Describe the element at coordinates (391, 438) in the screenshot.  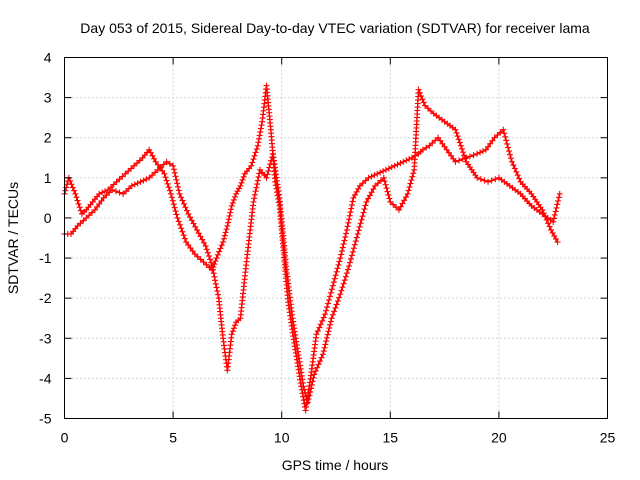
I see `x-tick-label: 15` at that location.